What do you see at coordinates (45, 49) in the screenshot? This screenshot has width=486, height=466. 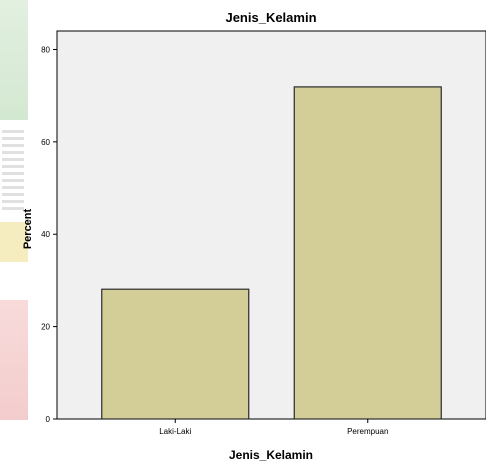 I see `y-tick-label: 80` at bounding box center [45, 49].